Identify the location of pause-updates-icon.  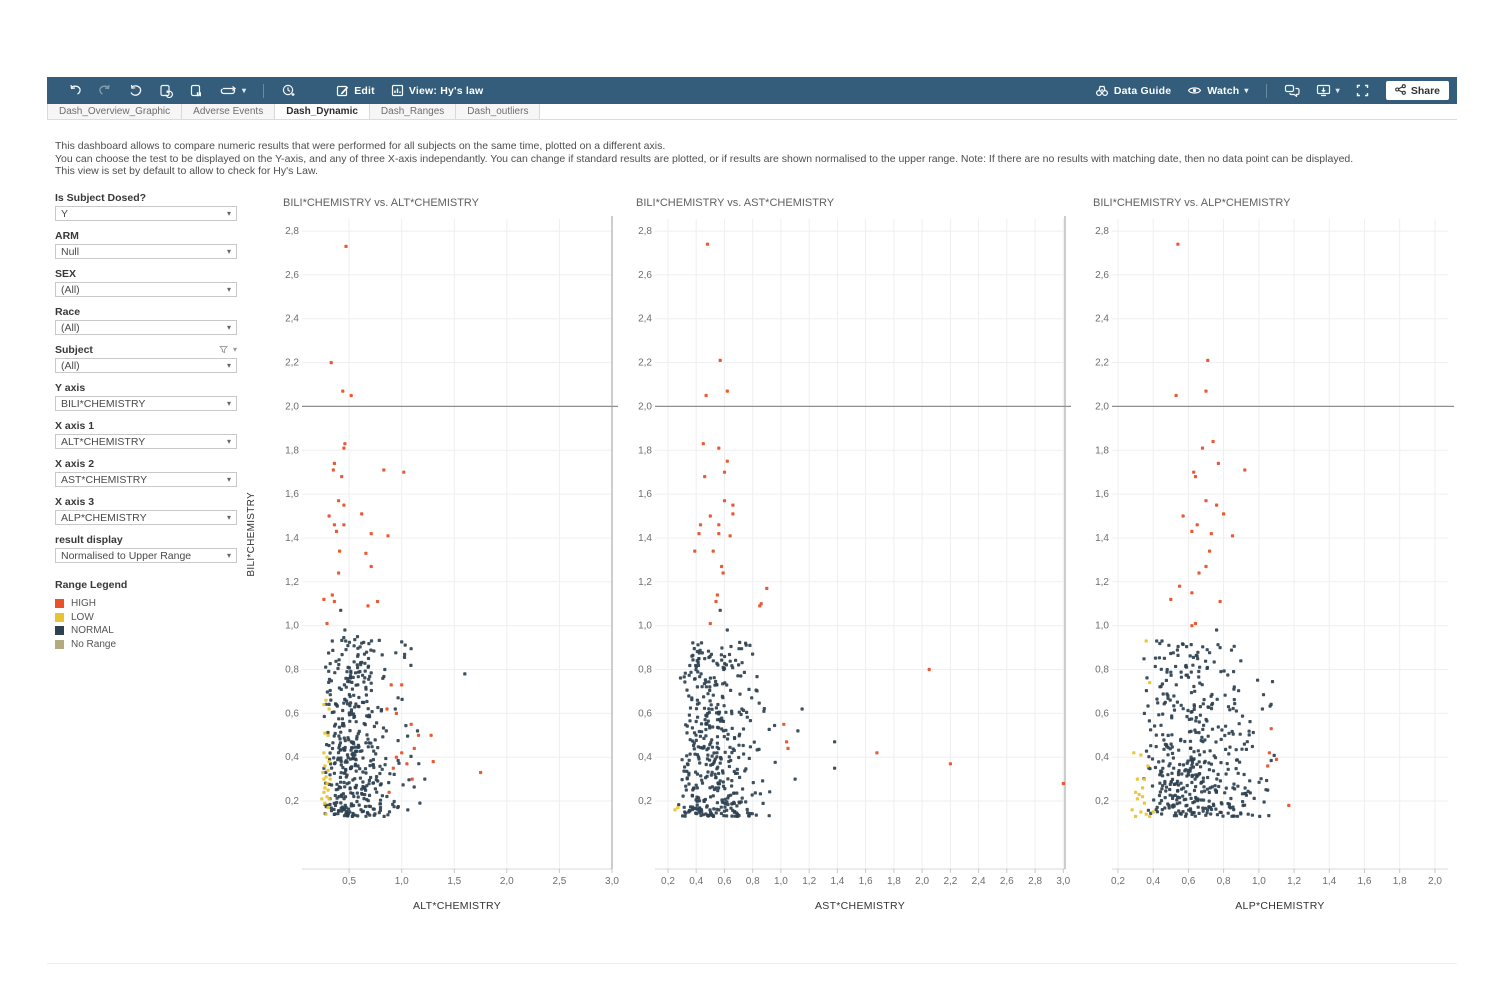
(196, 90).